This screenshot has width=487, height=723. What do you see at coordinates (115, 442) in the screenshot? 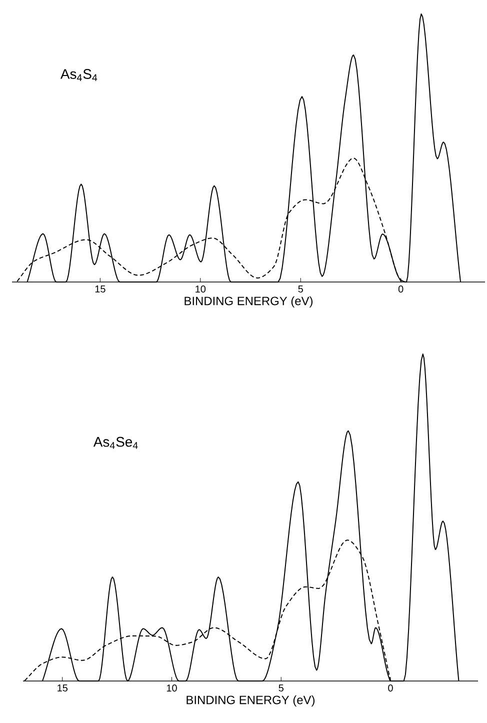
I see `text: As$_{4}$Se$_{4}$` at bounding box center [115, 442].